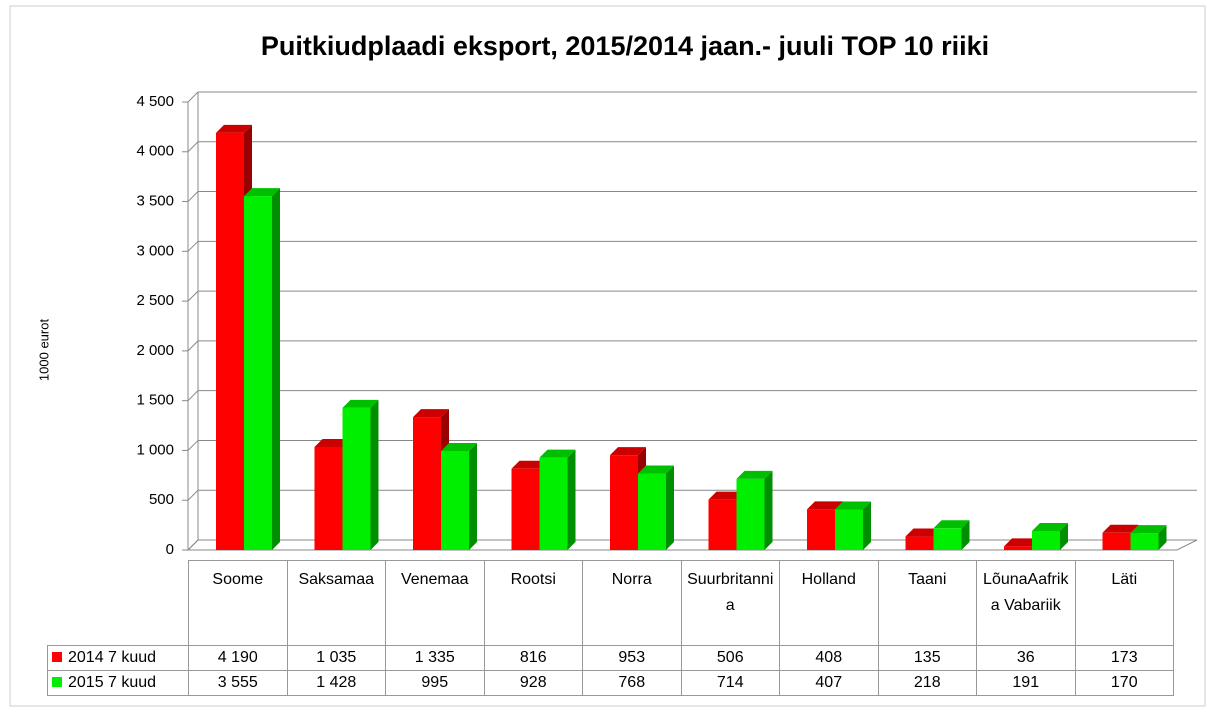 The height and width of the screenshot is (707, 1210). What do you see at coordinates (632, 603) in the screenshot?
I see `x-tick-label: Norra` at bounding box center [632, 603].